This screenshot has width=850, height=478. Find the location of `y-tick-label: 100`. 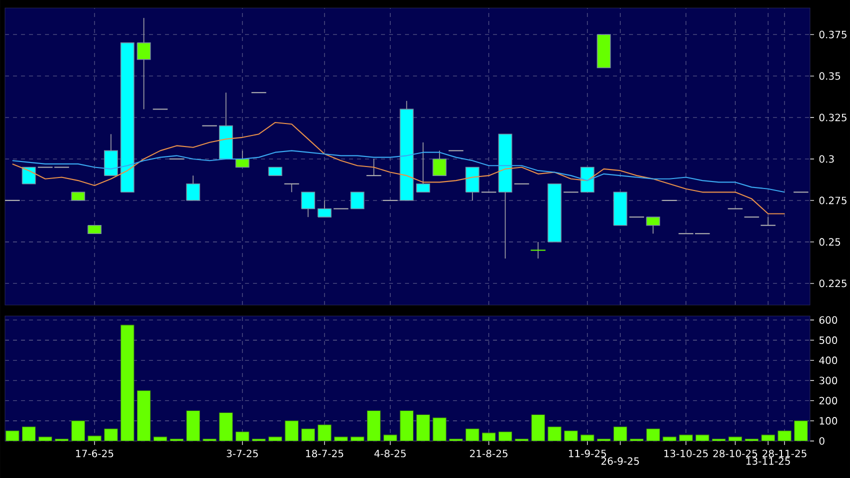

y-tick-label: 100 is located at coordinates (829, 421).